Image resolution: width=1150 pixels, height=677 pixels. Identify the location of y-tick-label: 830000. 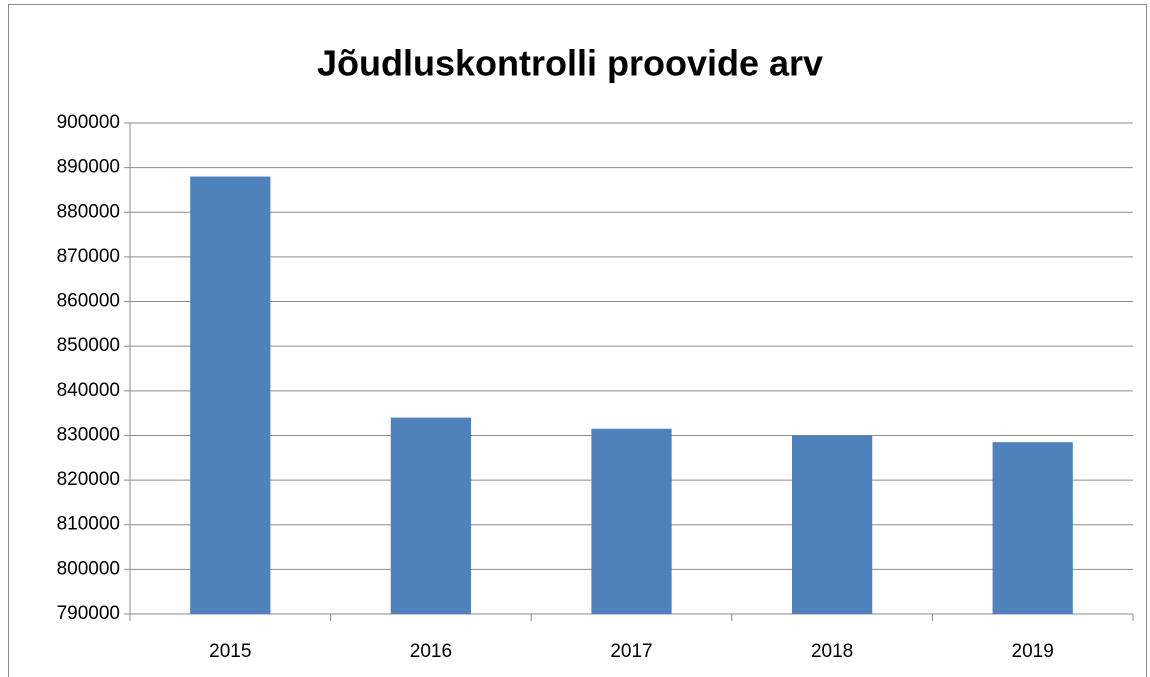
(88, 434).